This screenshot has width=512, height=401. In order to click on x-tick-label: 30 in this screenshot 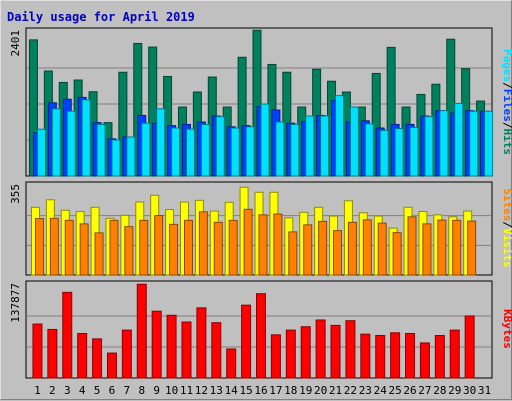, I will do `click(469, 390)`.